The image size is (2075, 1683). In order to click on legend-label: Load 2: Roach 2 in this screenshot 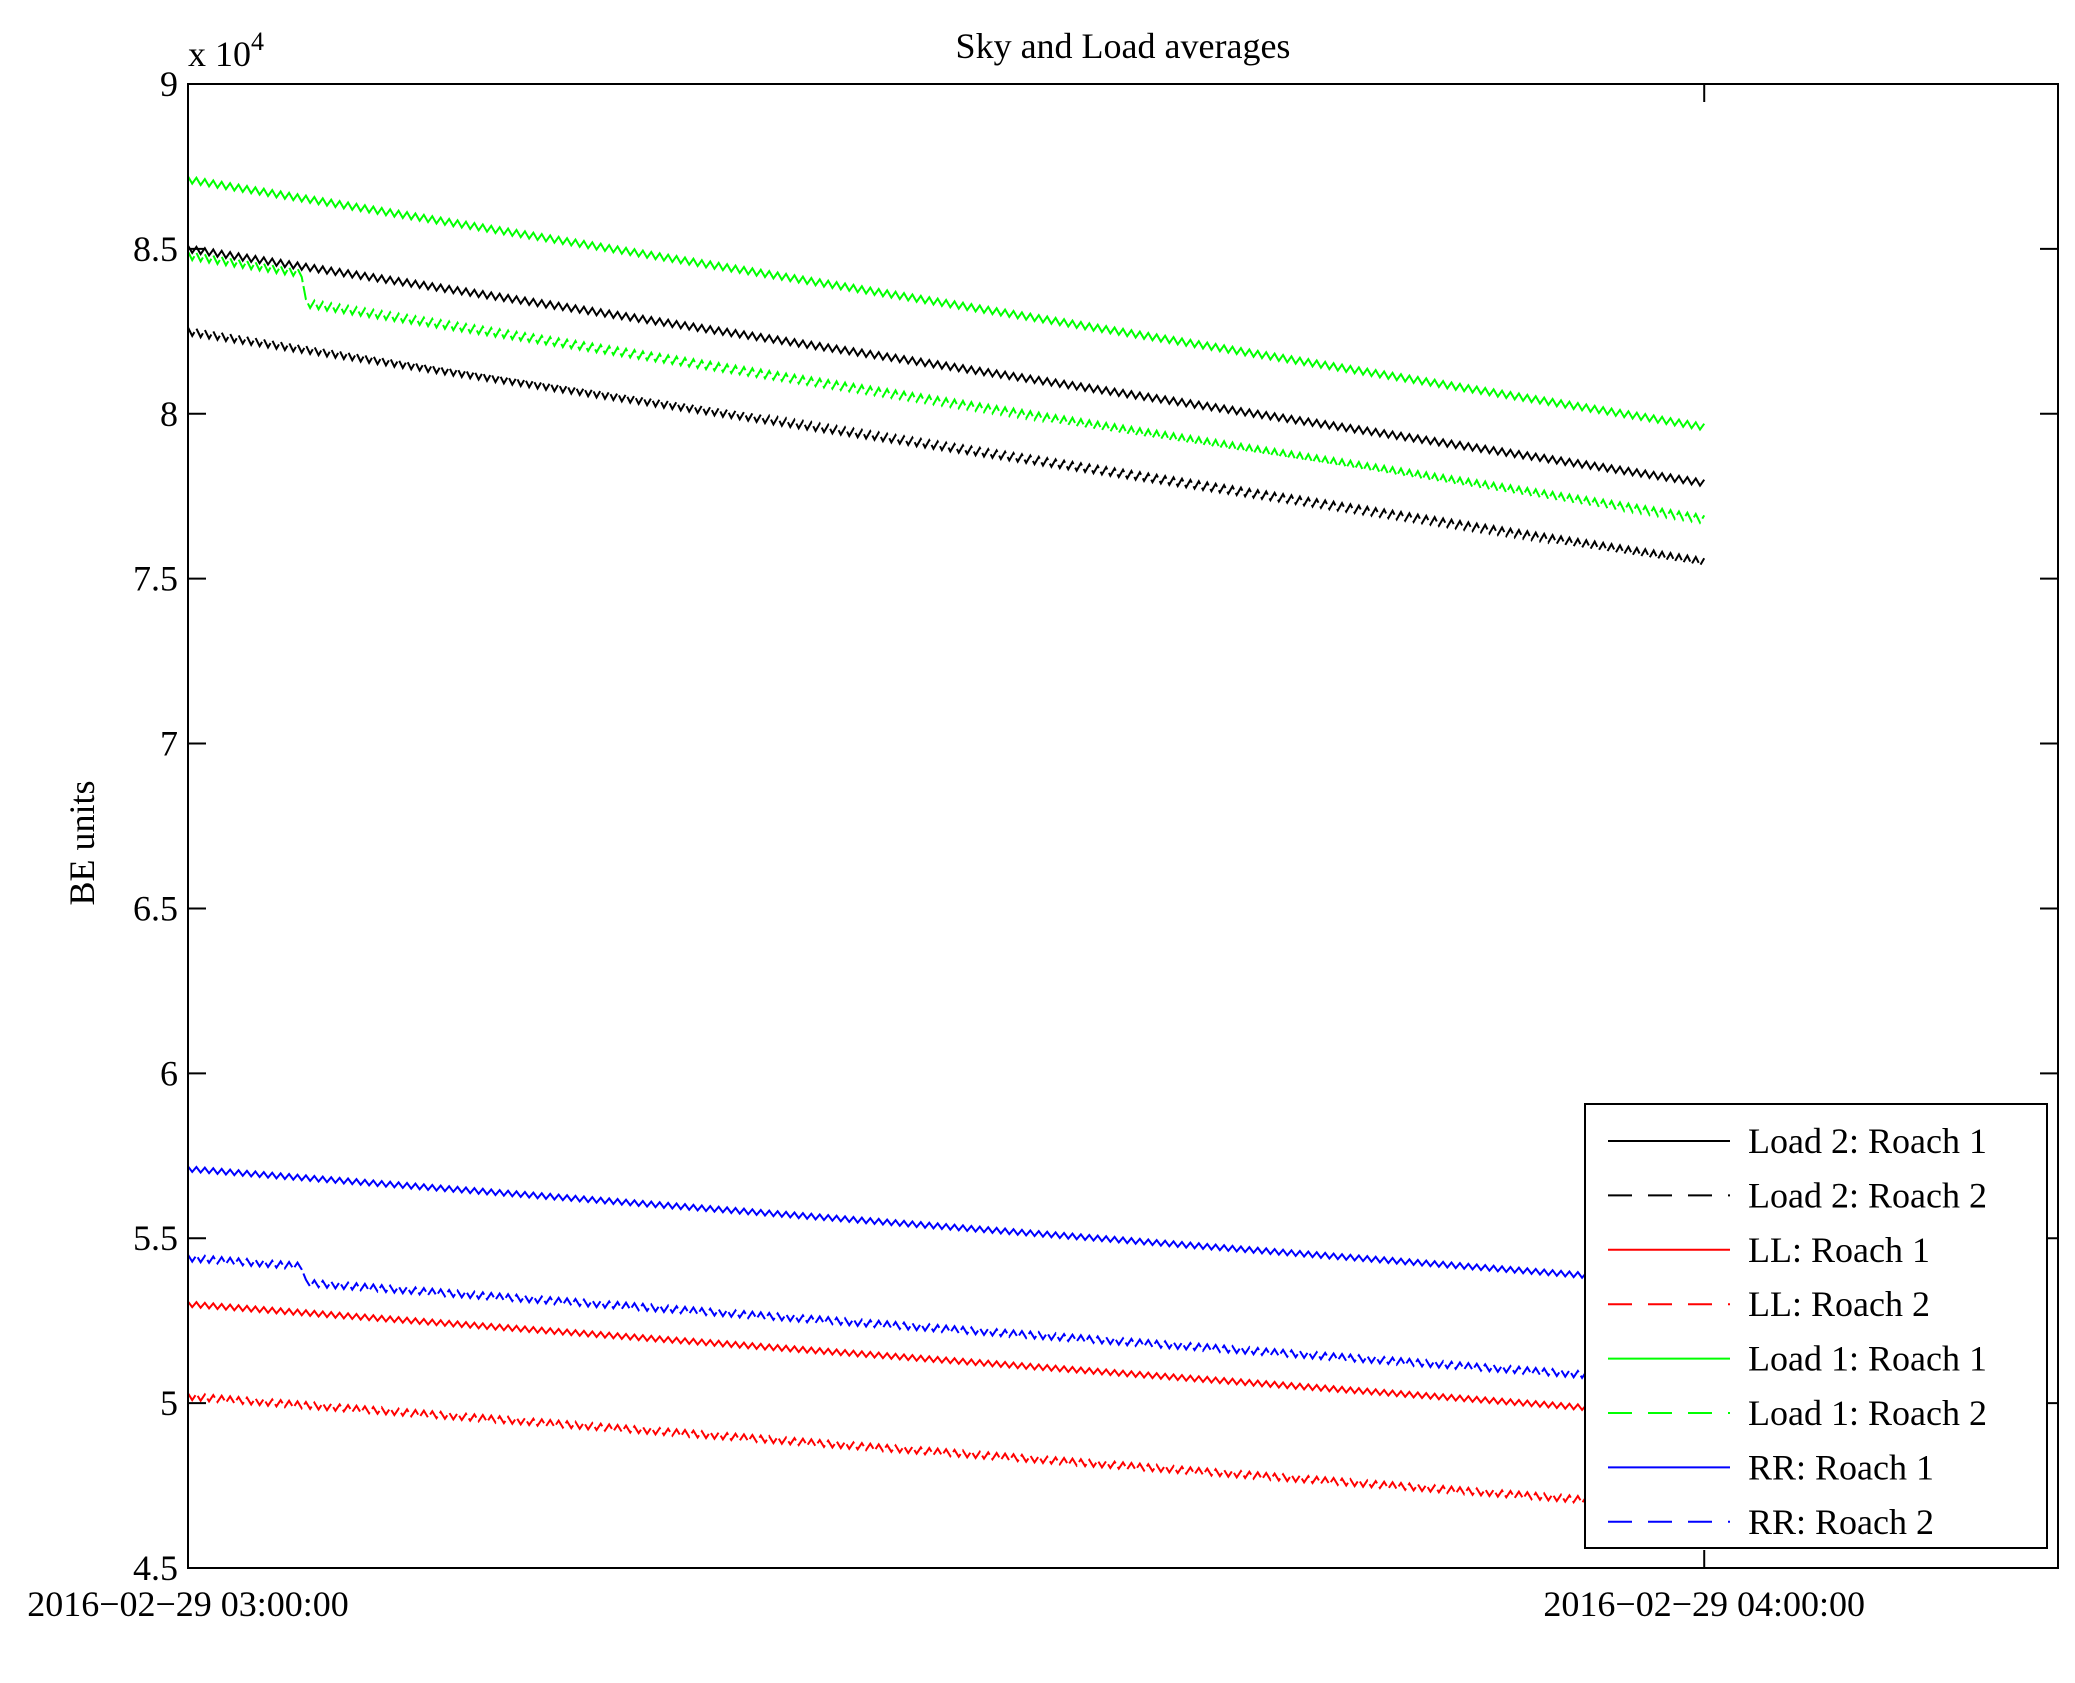, I will do `click(1867, 1195)`.